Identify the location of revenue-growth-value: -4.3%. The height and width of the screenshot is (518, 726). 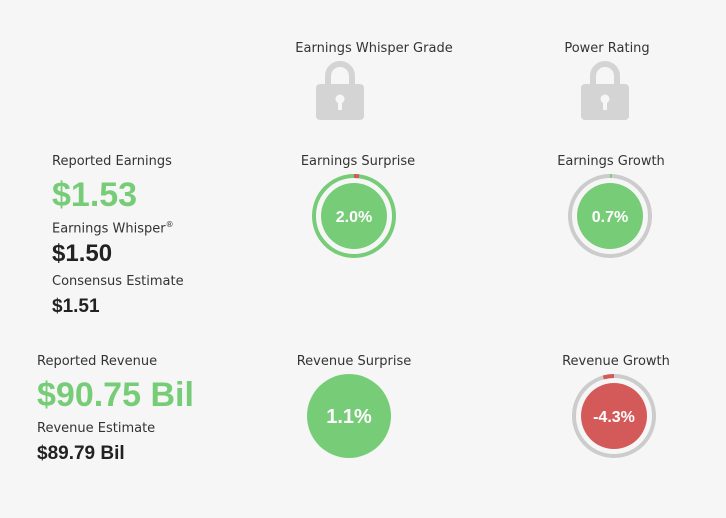
(614, 417).